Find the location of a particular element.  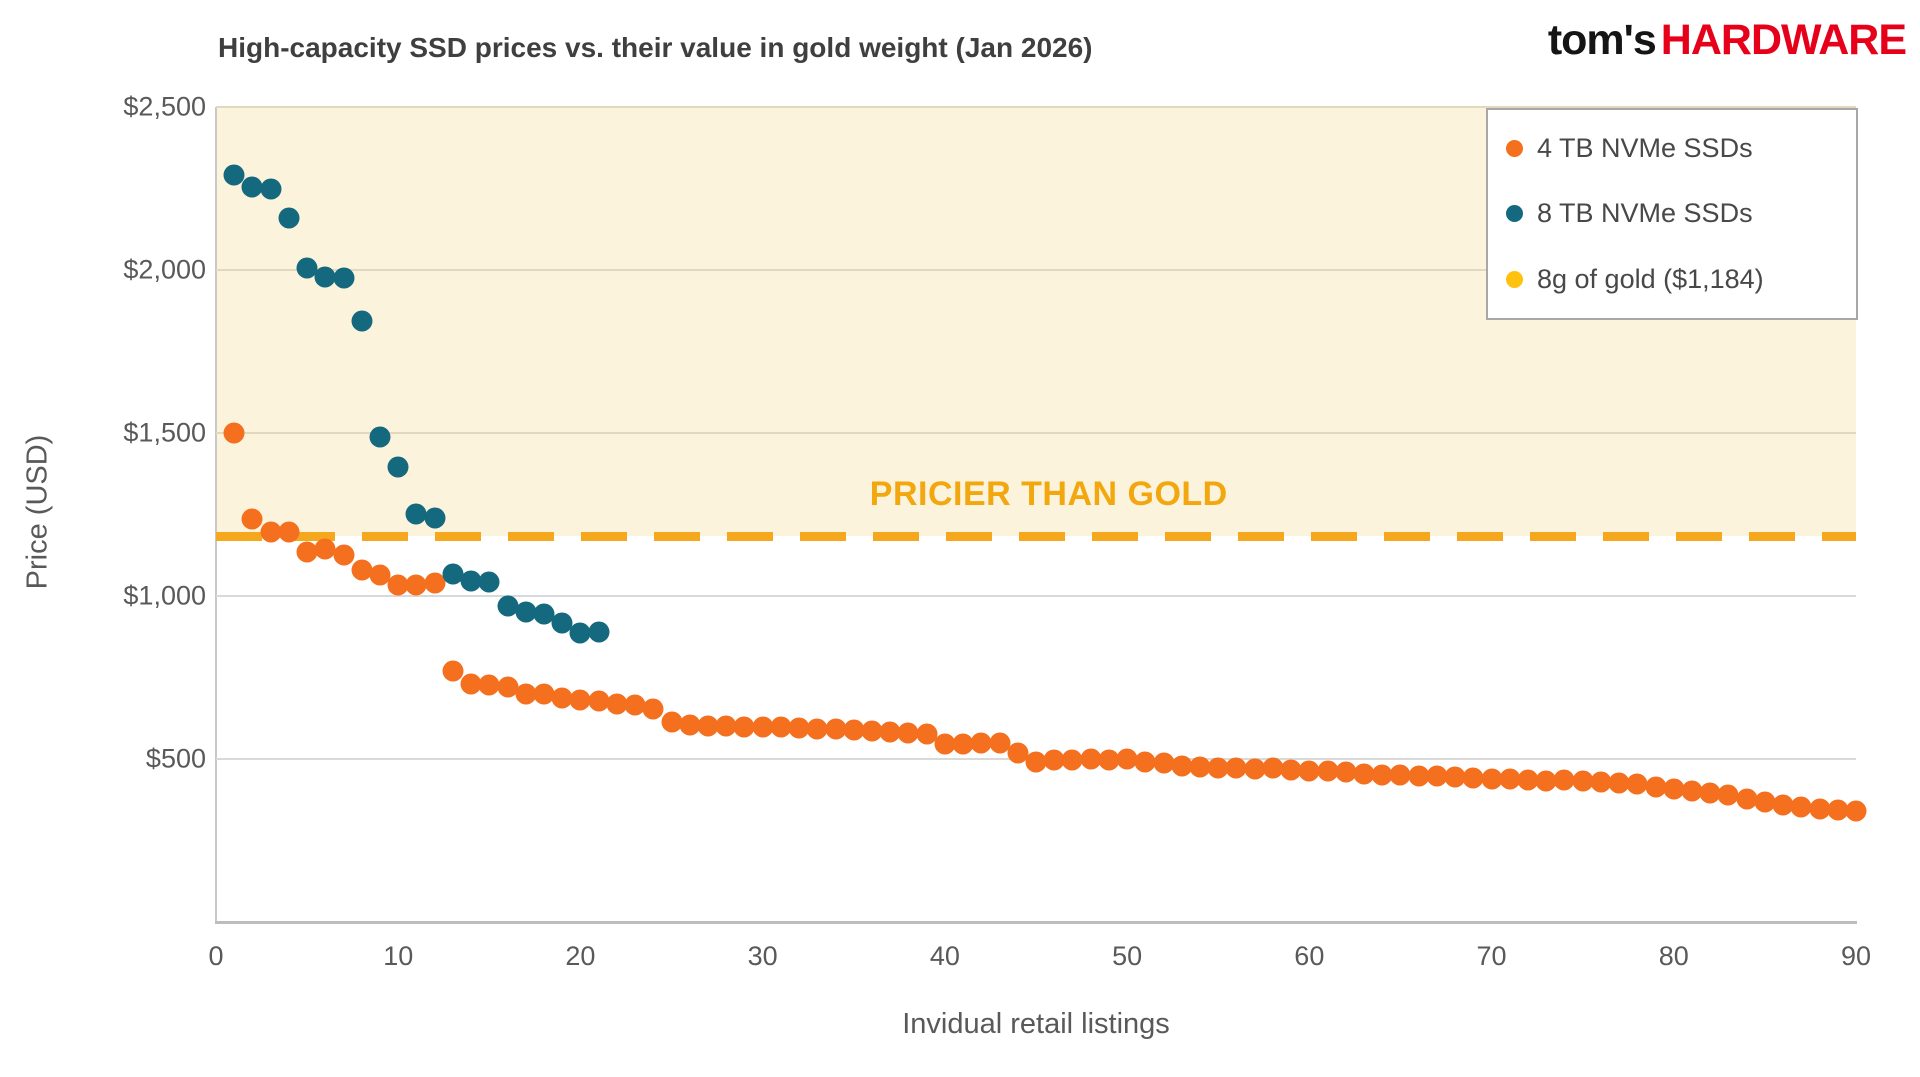

x-tick-label-80: 80 is located at coordinates (1673, 956).